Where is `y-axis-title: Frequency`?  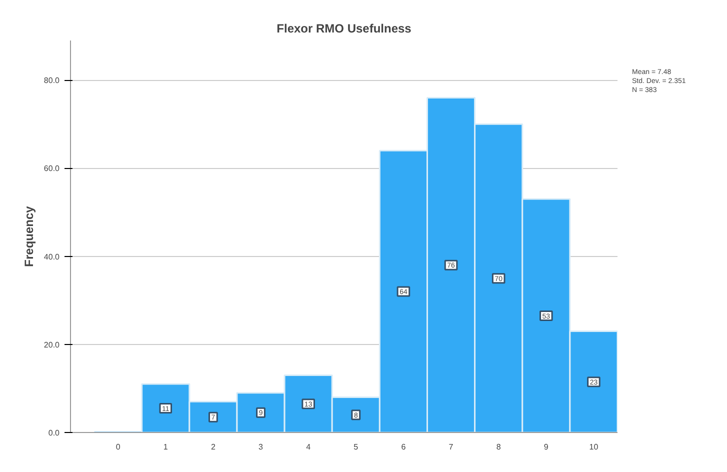
y-axis-title: Frequency is located at coordinates (29, 236).